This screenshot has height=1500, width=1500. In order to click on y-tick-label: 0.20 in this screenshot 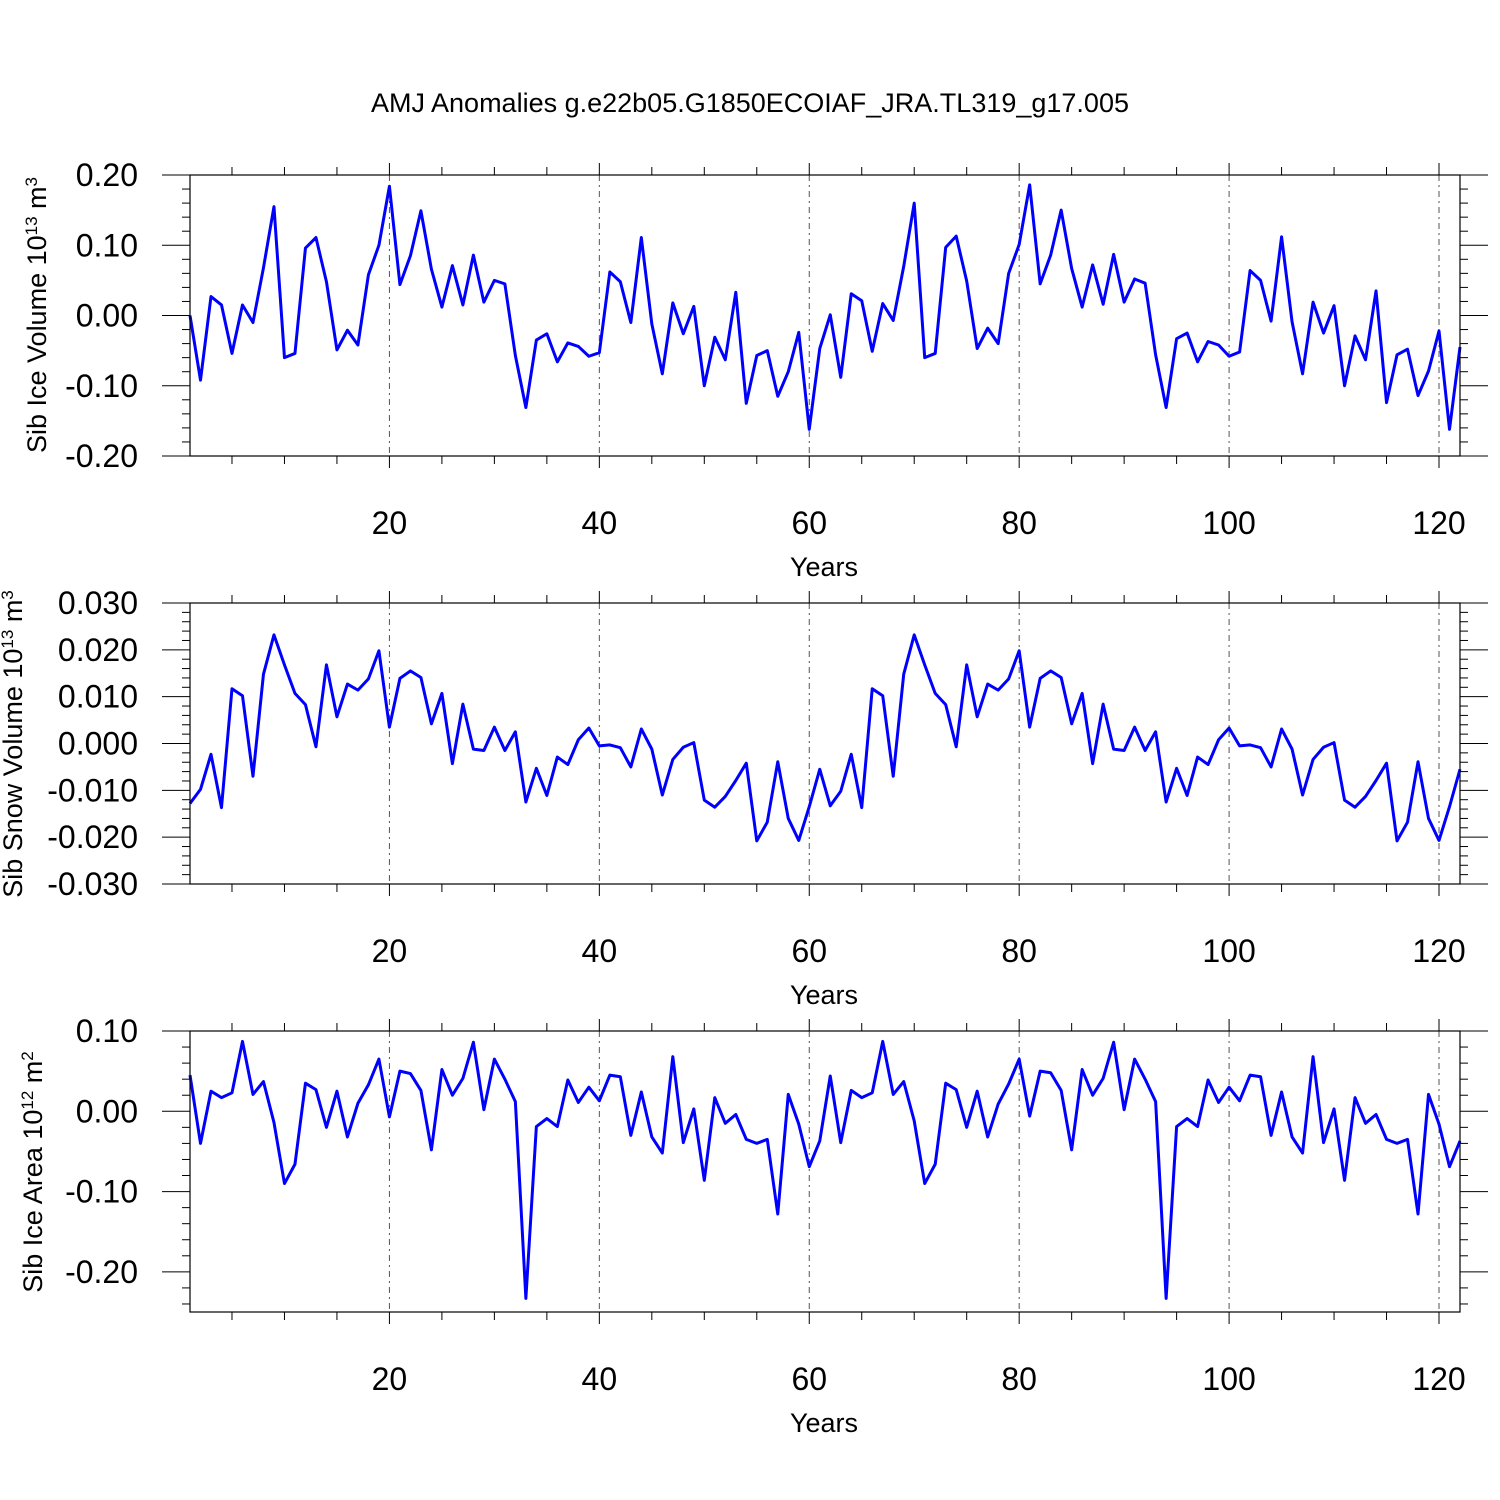, I will do `click(107, 175)`.